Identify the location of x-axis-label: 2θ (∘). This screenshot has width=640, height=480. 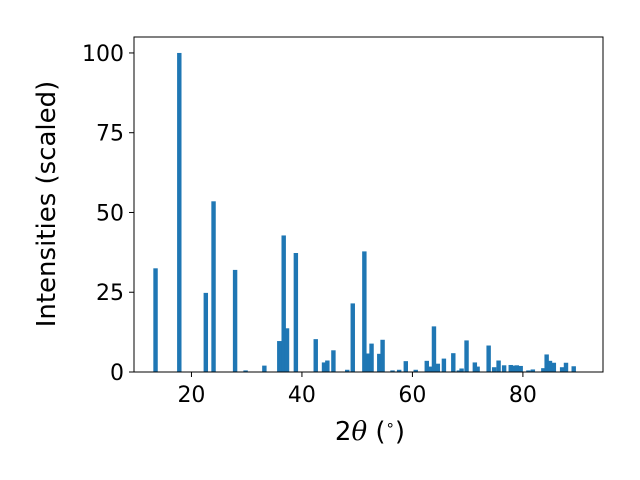
(370, 431).